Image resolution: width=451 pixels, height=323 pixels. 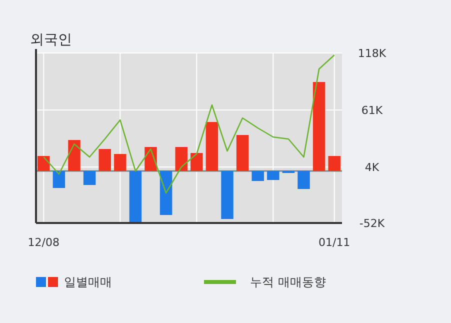 What do you see at coordinates (372, 110) in the screenshot?
I see `y-tick-label: 61K` at bounding box center [372, 110].